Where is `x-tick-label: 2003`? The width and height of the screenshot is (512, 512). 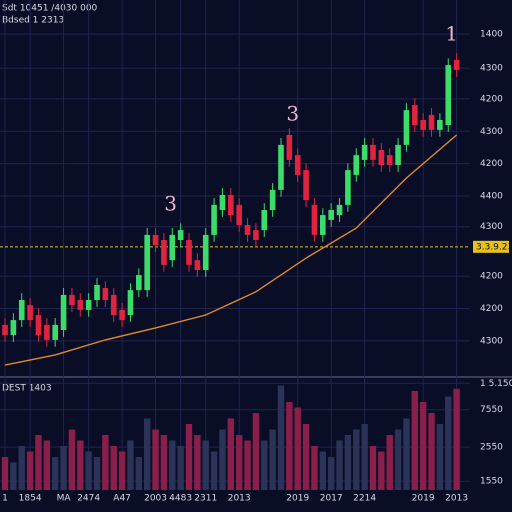
x-tick-label: 2003 is located at coordinates (155, 499).